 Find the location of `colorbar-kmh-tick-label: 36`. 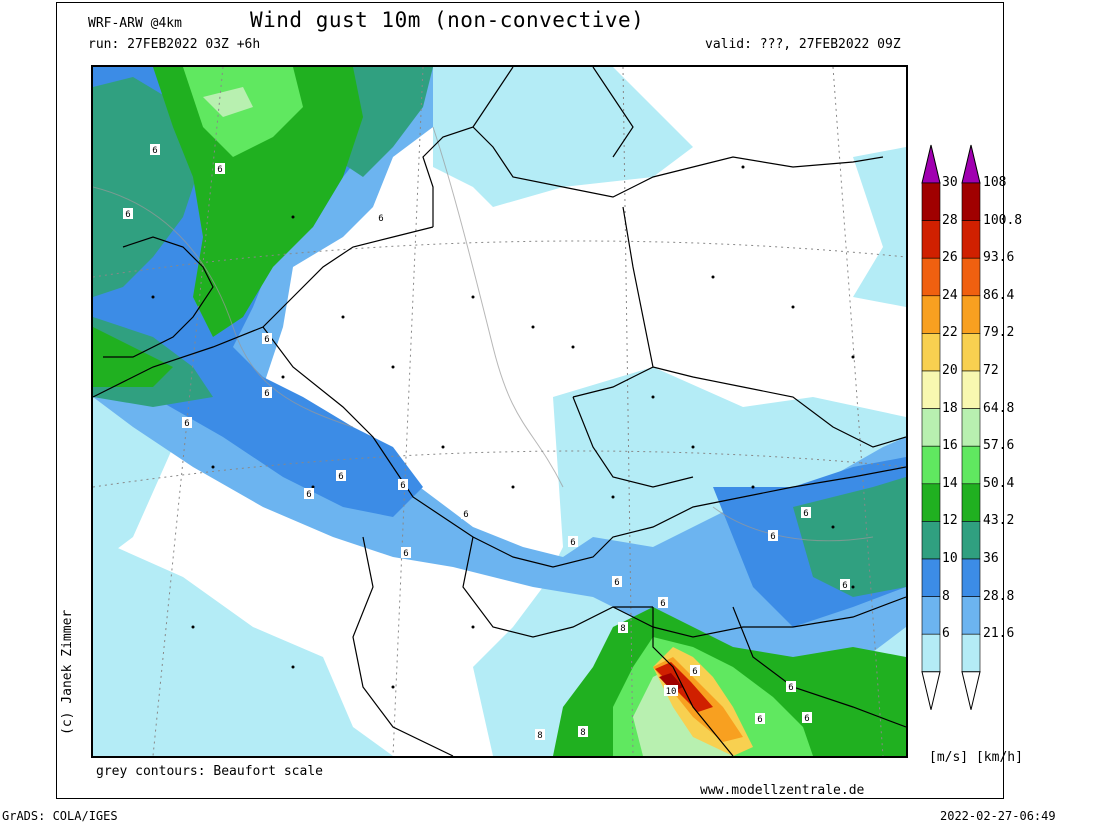

colorbar-kmh-tick-label: 36 is located at coordinates (991, 558).